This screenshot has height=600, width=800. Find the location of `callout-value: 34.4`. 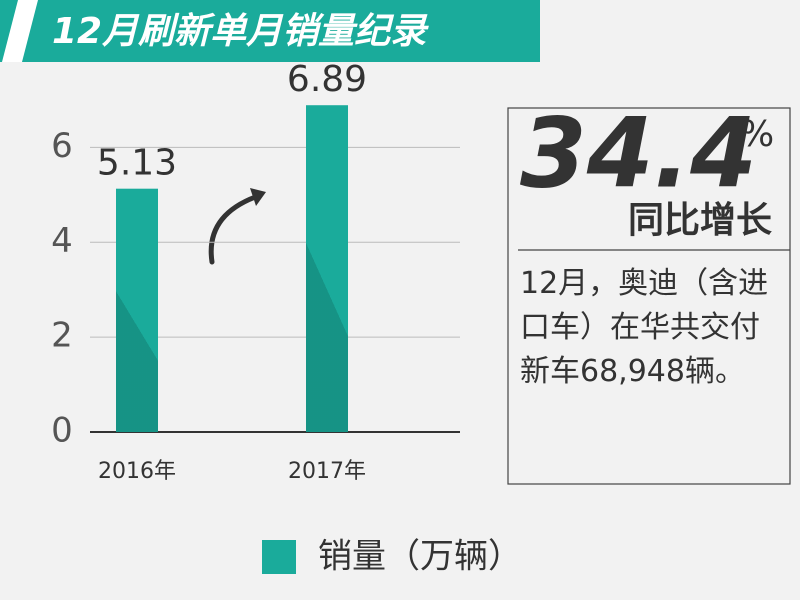

callout-value: 34.4 is located at coordinates (638, 153).